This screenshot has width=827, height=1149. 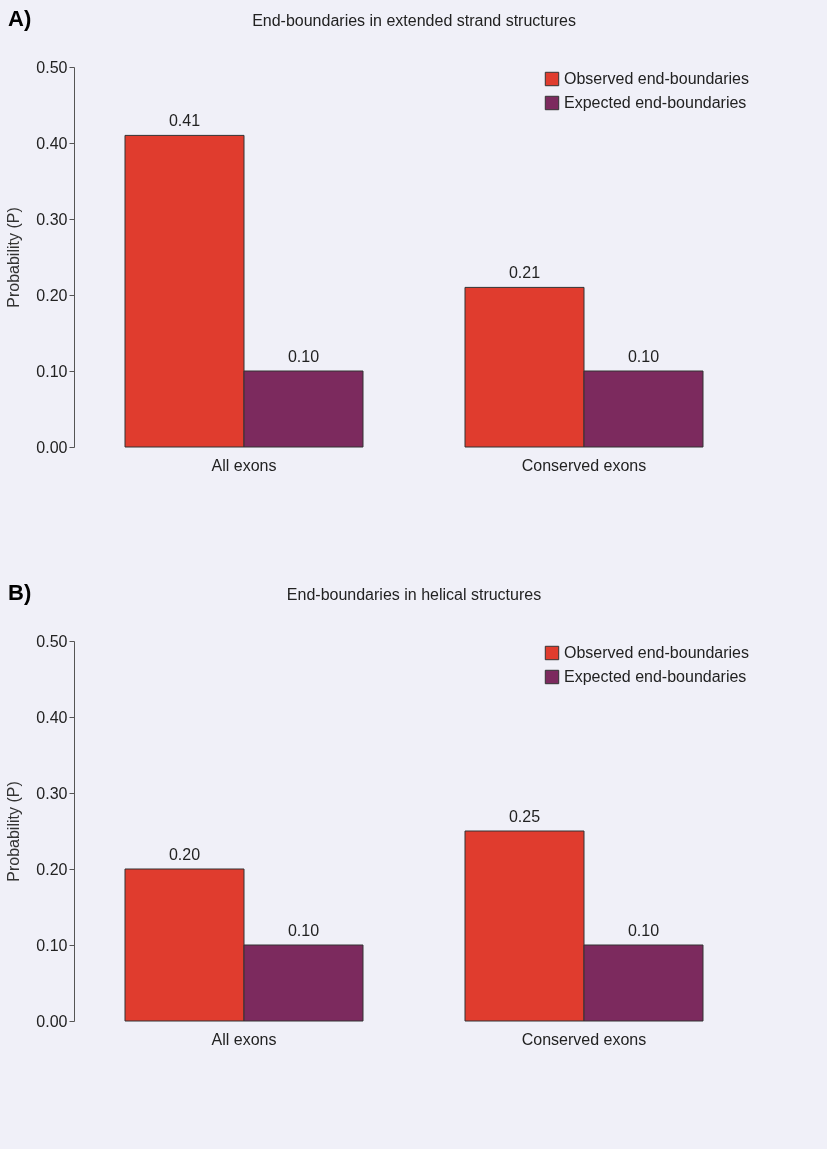 I want to click on text: A), so click(x=20, y=19).